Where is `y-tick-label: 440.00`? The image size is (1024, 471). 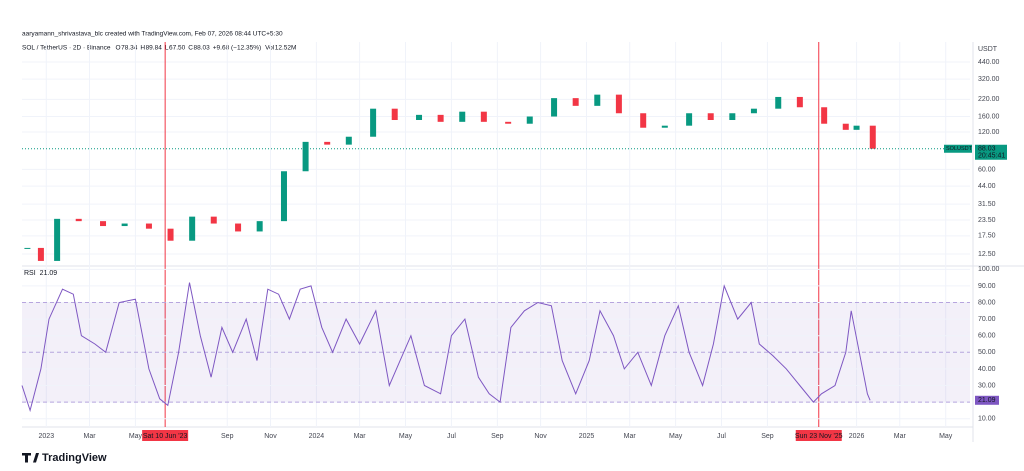
y-tick-label: 440.00 is located at coordinates (989, 62).